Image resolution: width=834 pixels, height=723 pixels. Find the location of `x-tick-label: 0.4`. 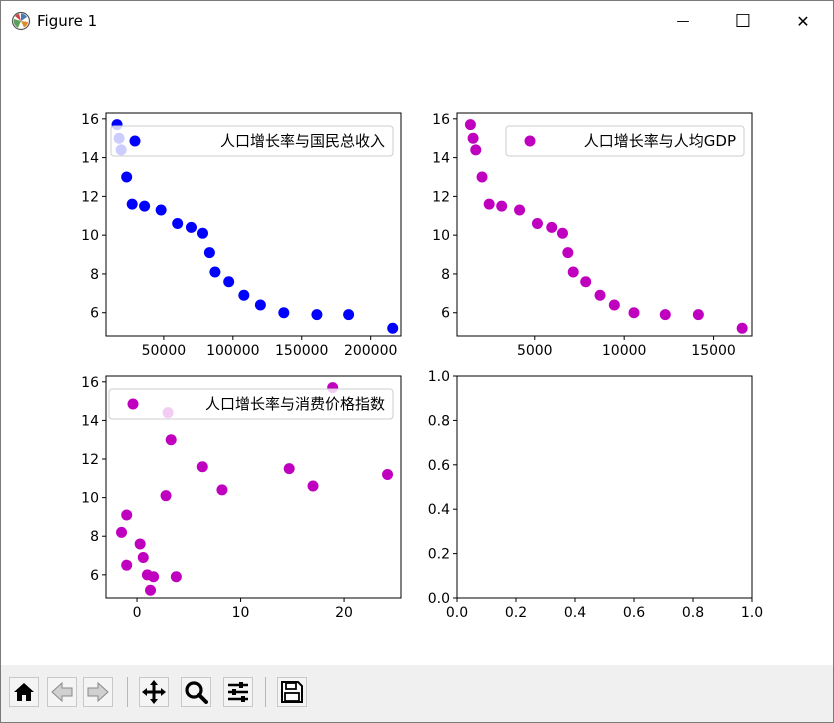

x-tick-label: 0.4 is located at coordinates (575, 613).